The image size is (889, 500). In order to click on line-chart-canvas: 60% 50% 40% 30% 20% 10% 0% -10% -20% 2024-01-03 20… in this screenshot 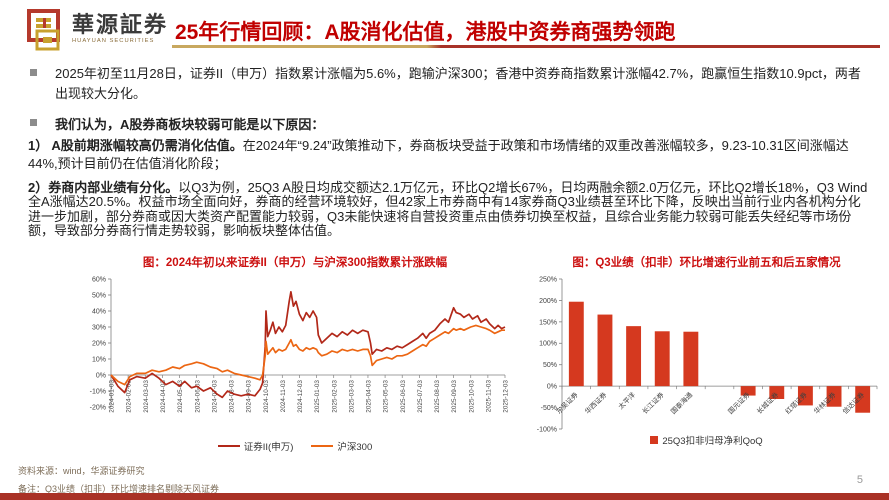, I will do `click(300, 344)`.